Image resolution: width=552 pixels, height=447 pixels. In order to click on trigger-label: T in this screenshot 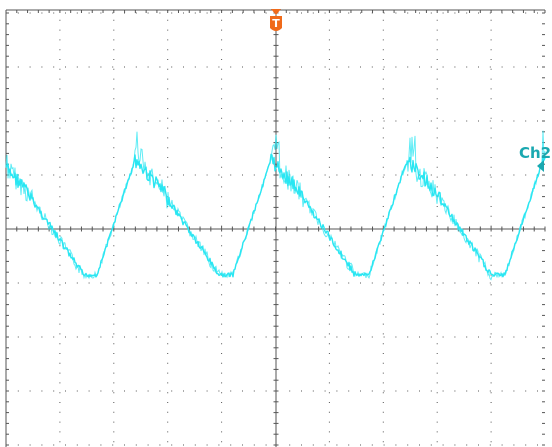, I will do `click(276, 23)`.